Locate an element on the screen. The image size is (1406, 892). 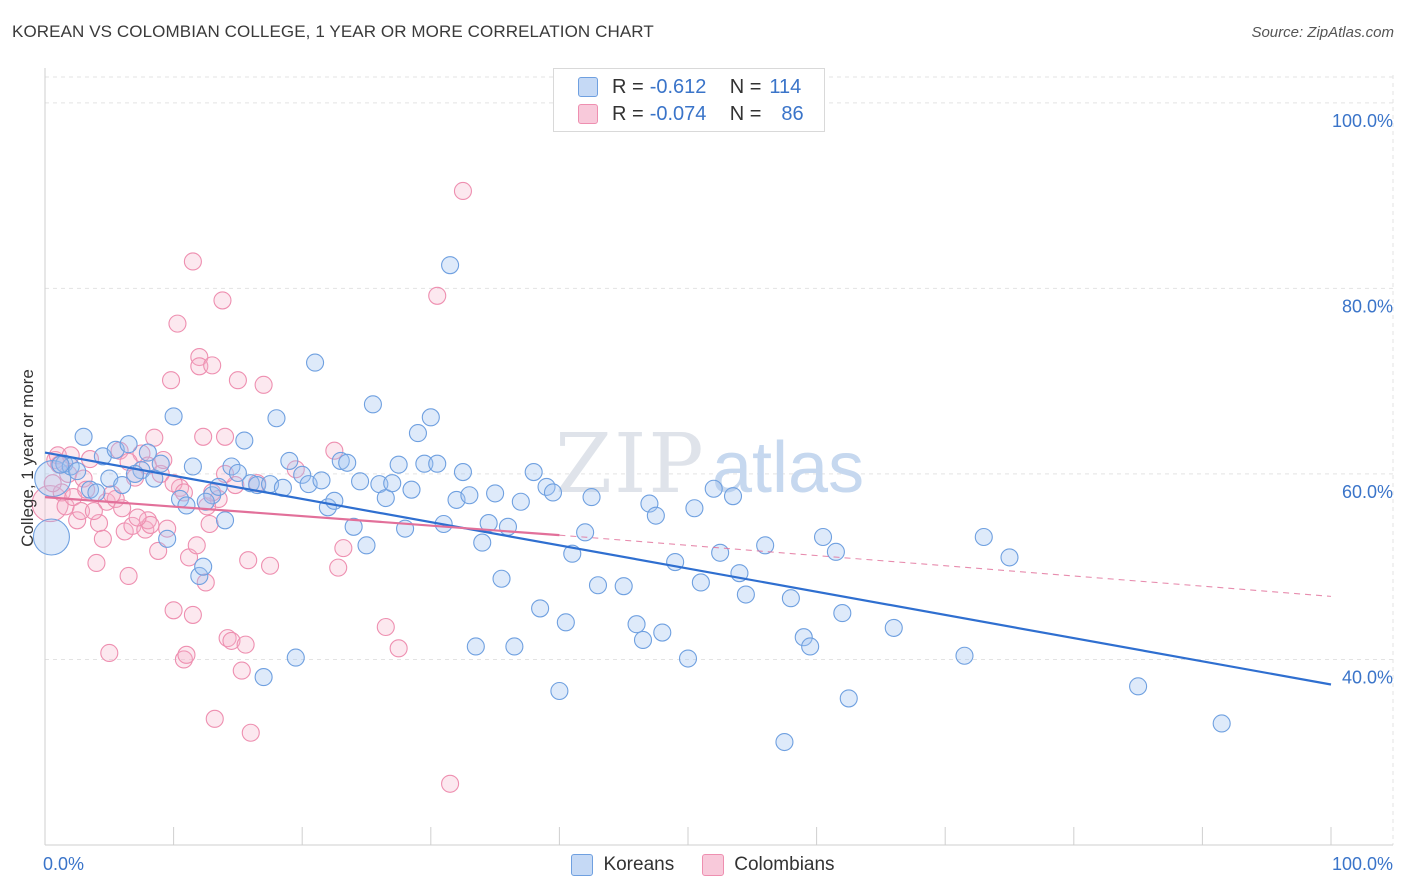
koreans-swatch is located at coordinates (588, 87).